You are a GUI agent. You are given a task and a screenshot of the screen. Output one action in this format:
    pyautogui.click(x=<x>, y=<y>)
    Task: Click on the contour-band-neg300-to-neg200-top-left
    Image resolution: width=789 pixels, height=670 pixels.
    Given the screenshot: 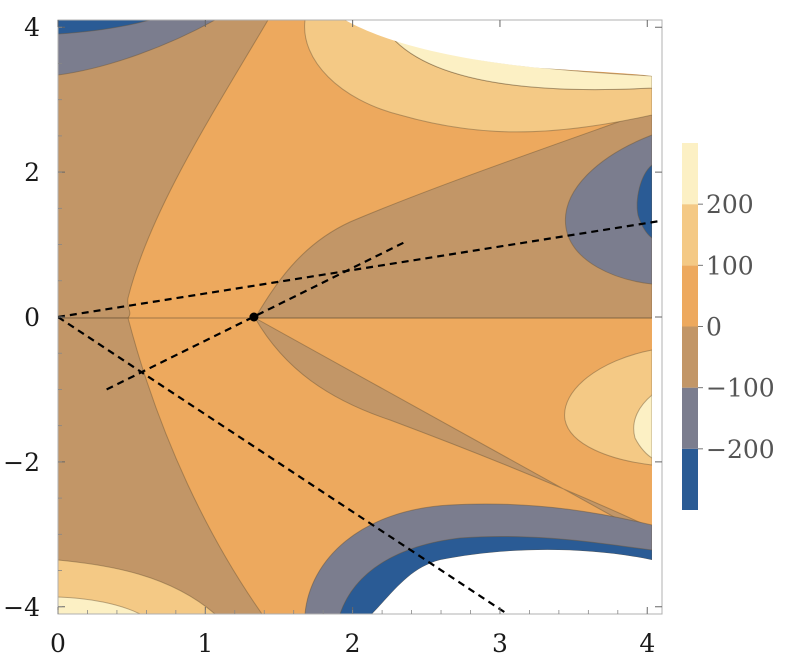 What is the action you would take?
    pyautogui.click(x=104, y=27)
    